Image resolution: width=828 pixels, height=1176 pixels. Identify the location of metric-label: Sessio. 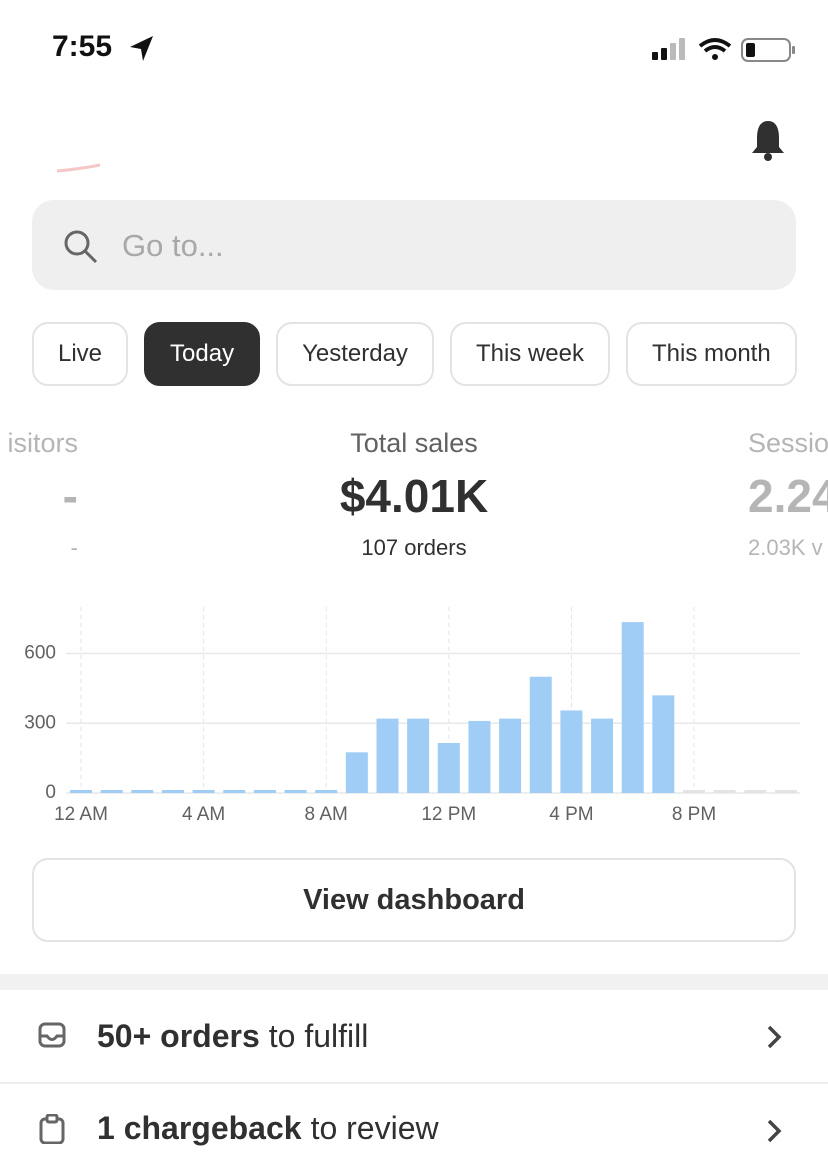
(788, 443).